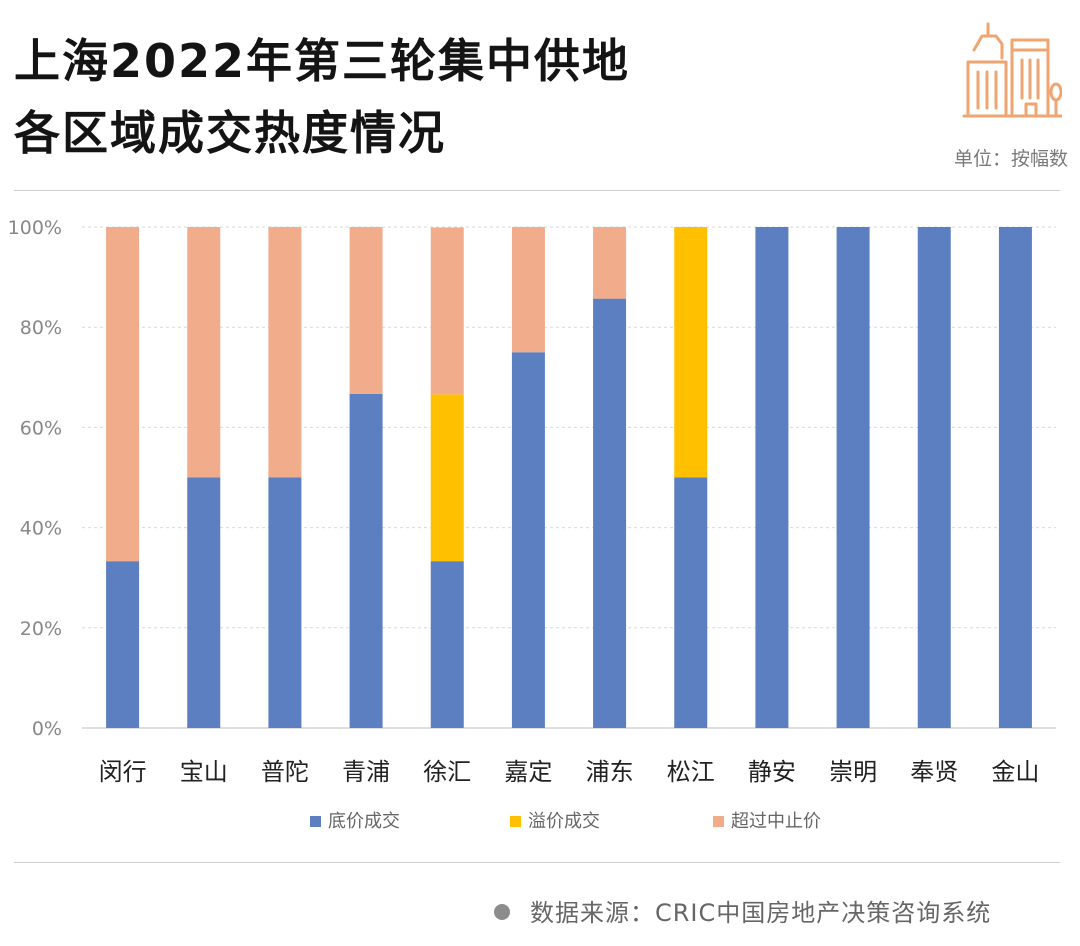 The height and width of the screenshot is (946, 1080). I want to click on bullet-icon, so click(502, 912).